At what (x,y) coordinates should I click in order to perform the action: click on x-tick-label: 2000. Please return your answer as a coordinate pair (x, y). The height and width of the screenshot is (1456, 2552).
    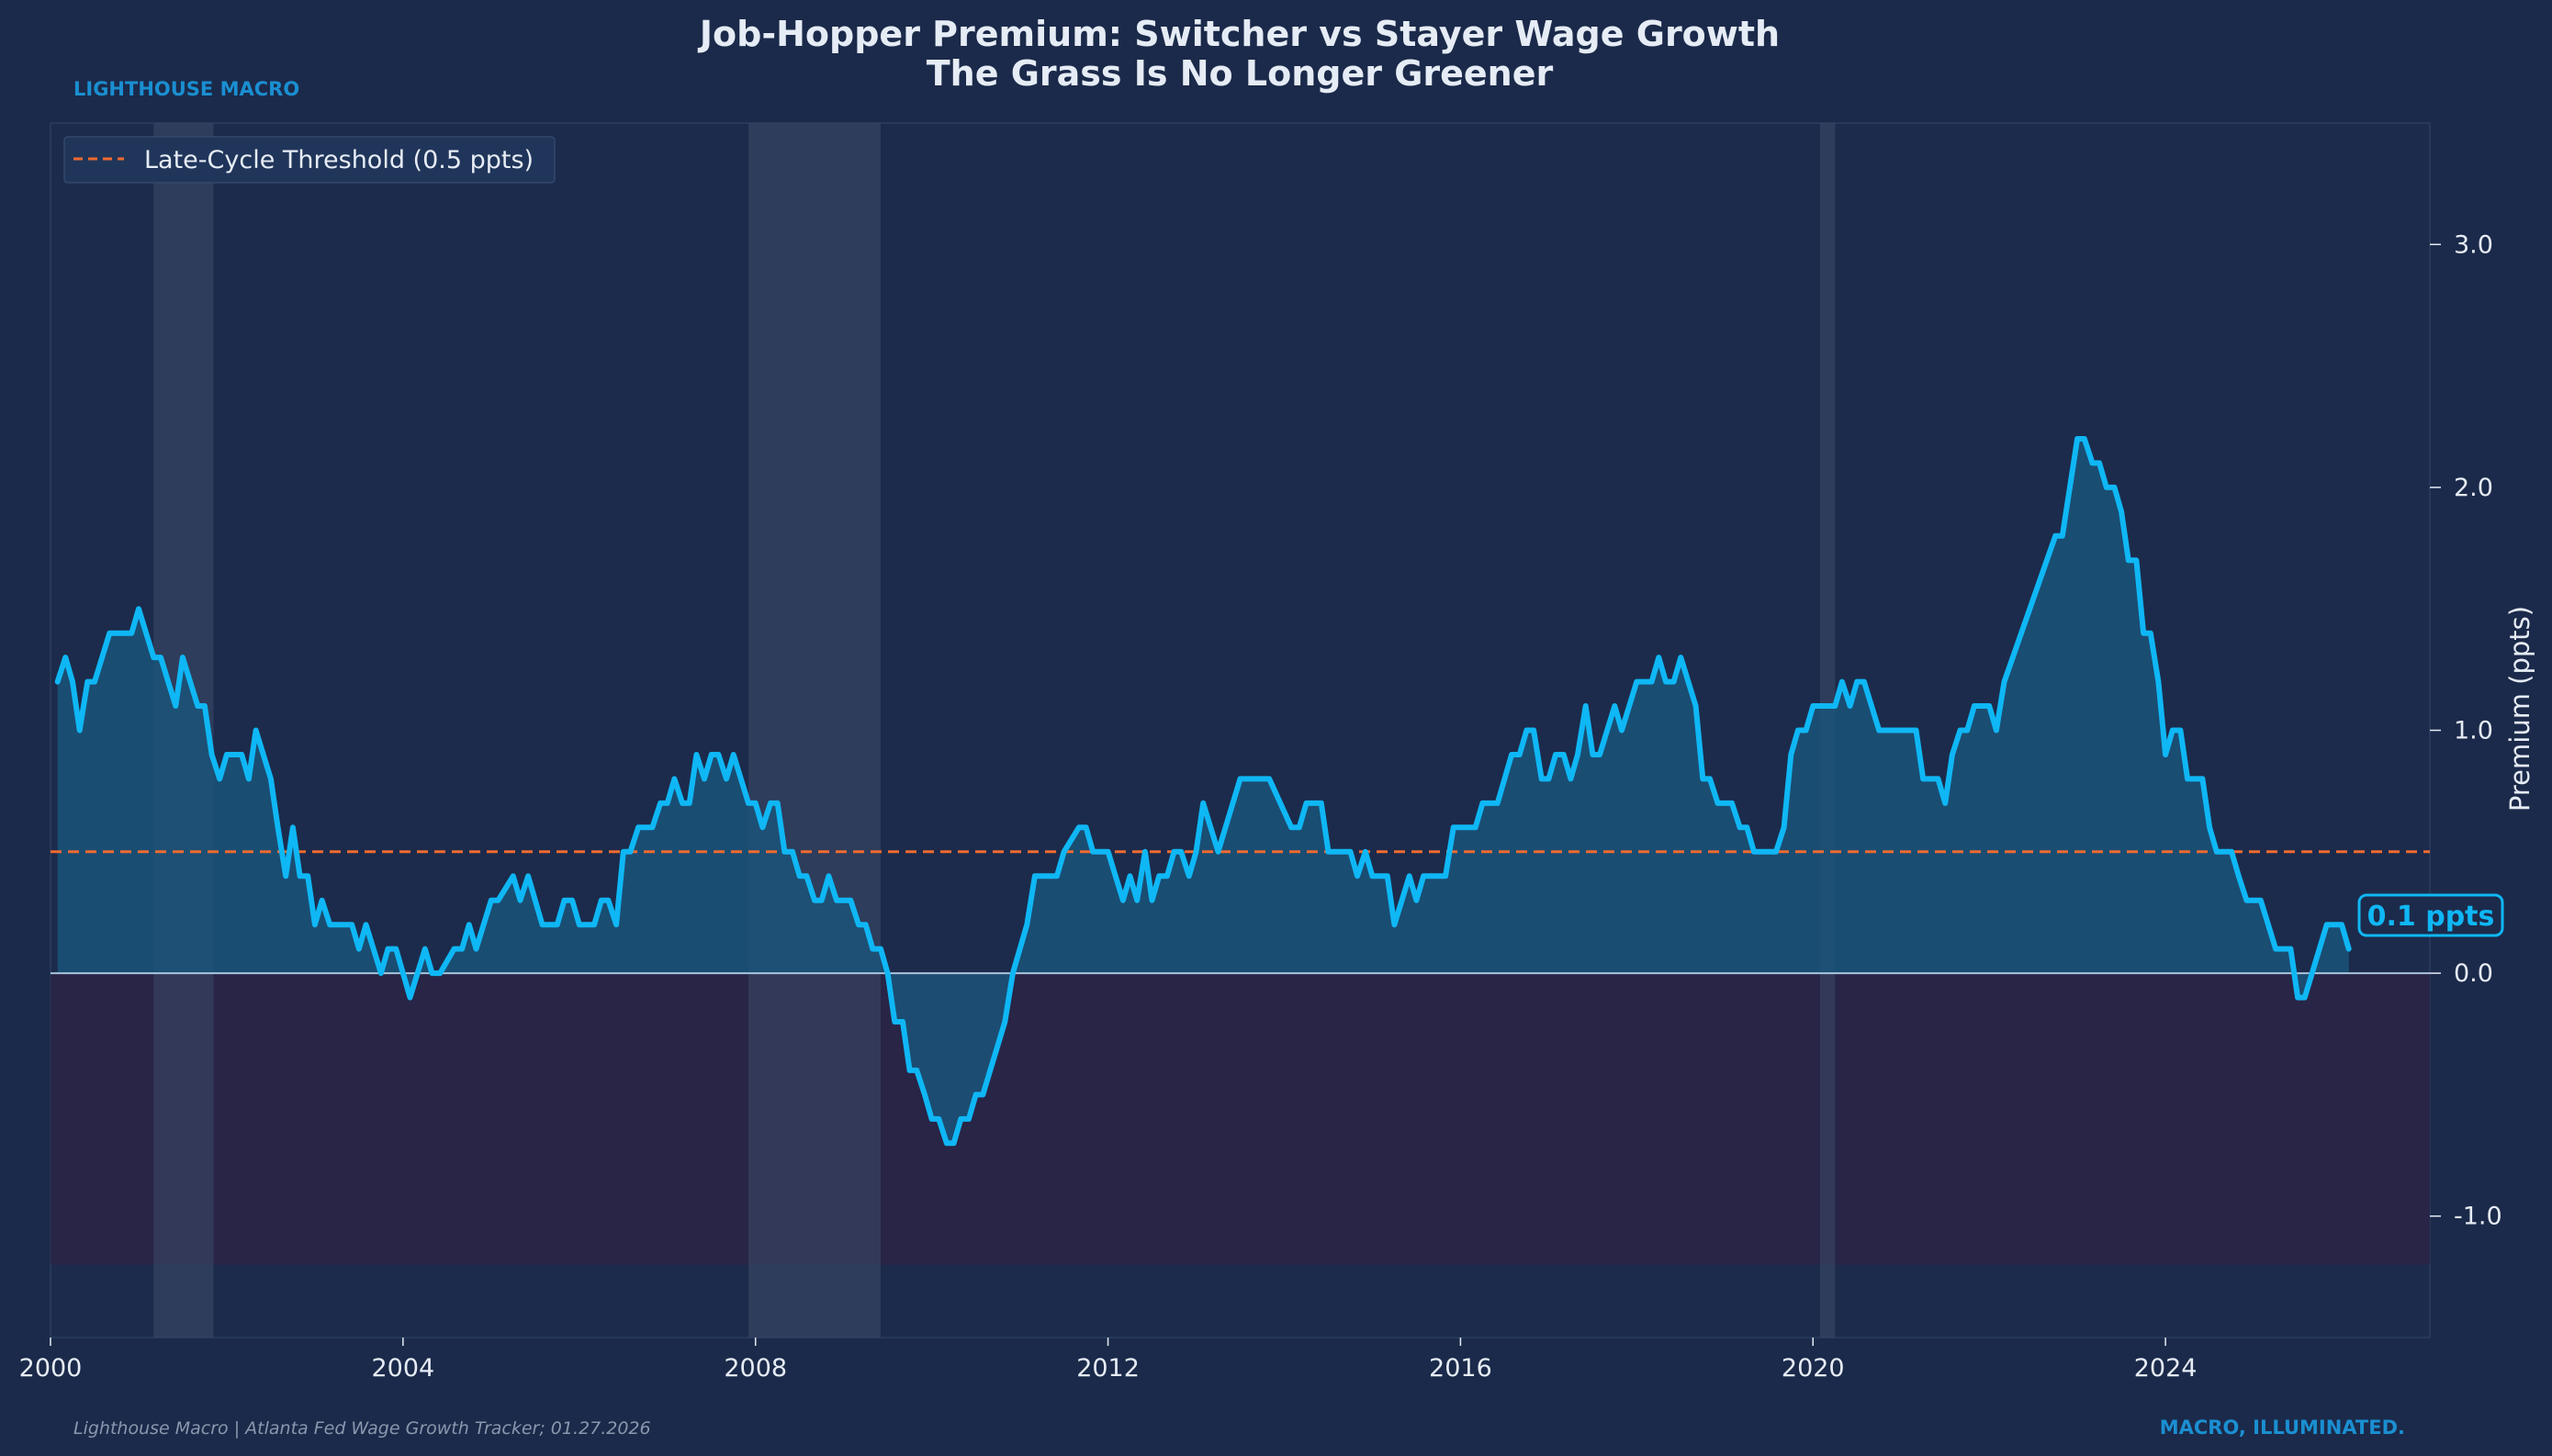
    Looking at the image, I should click on (51, 1368).